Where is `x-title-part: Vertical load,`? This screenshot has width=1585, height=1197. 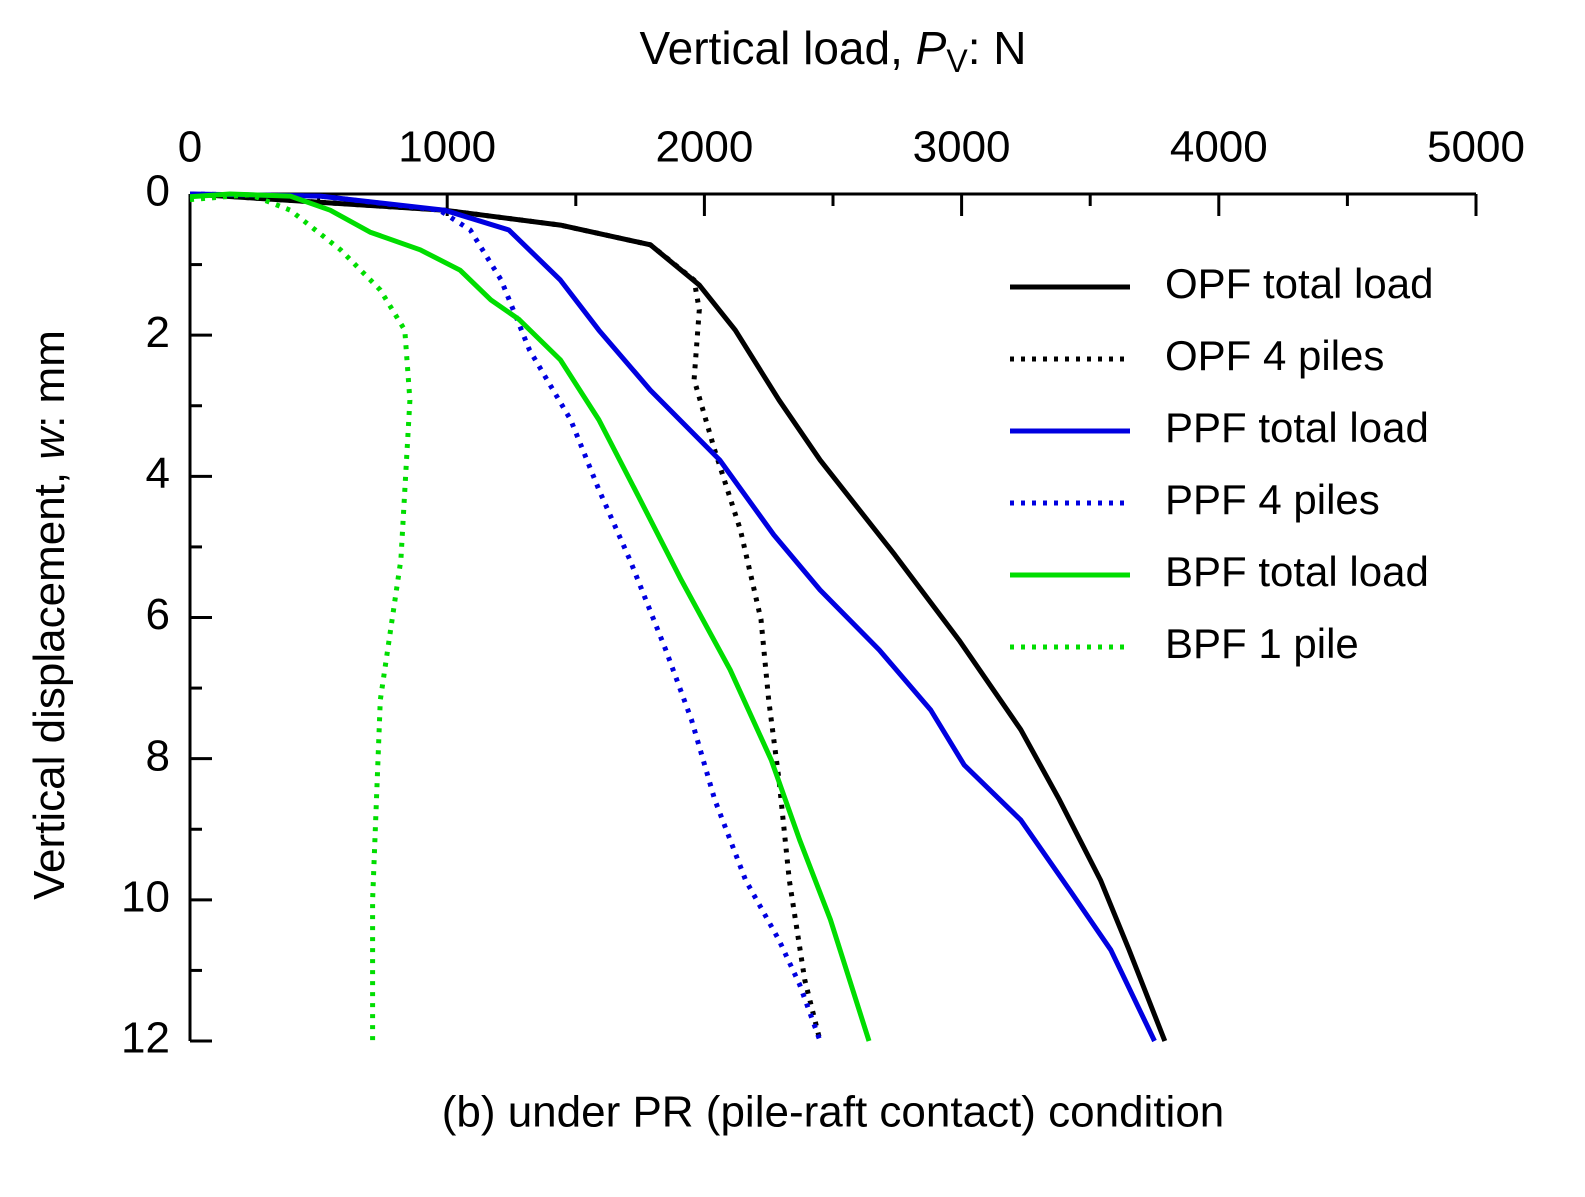
x-title-part: Vertical load, is located at coordinates (778, 48).